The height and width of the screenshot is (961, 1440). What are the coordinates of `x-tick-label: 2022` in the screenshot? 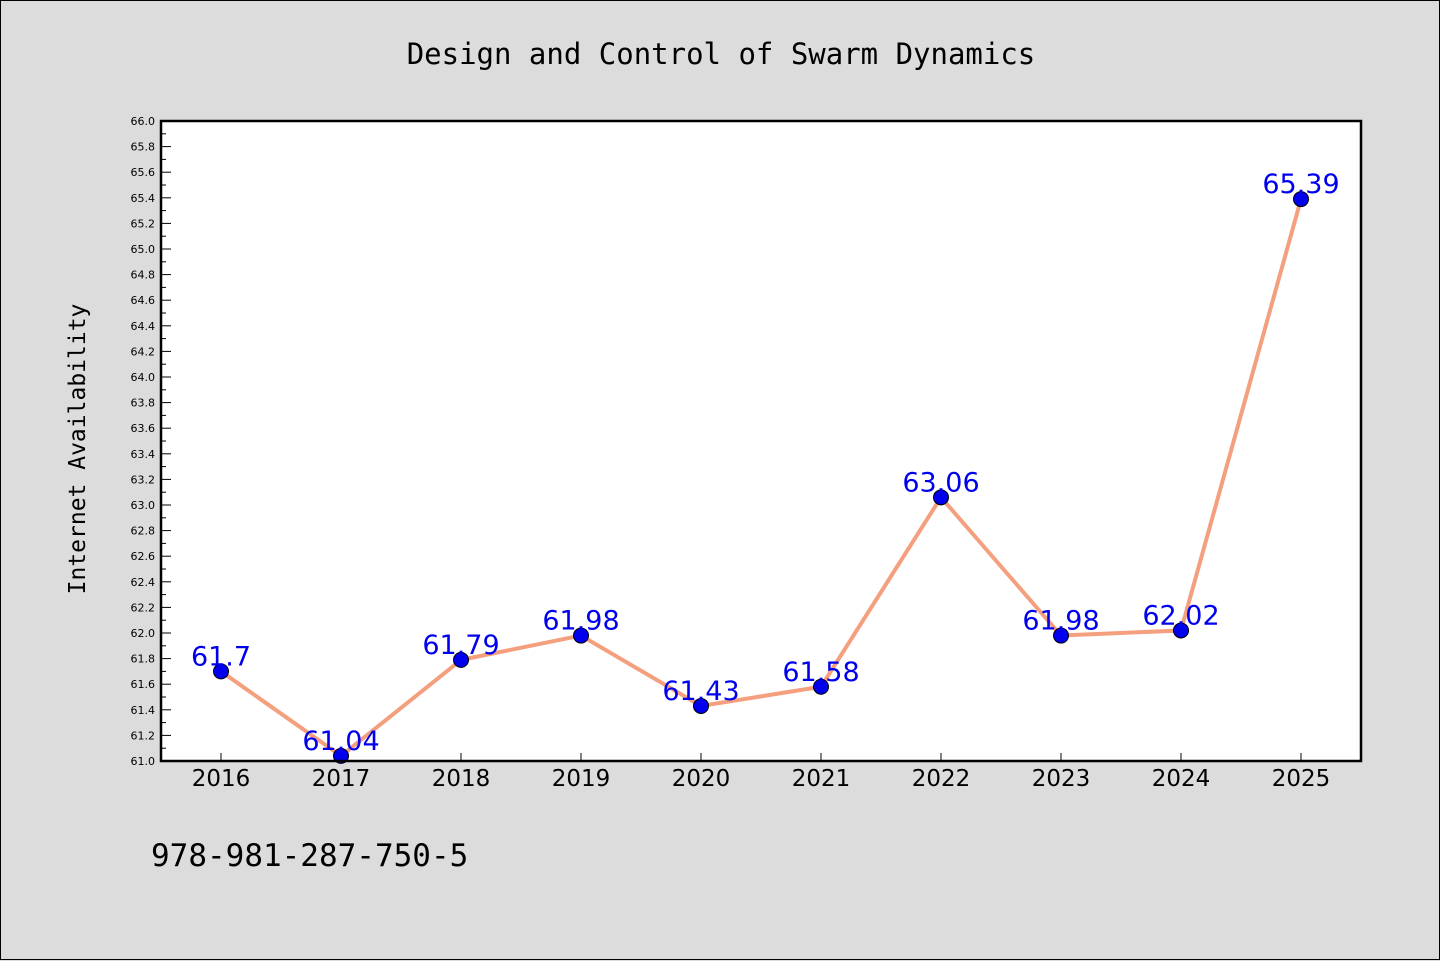 It's located at (941, 779).